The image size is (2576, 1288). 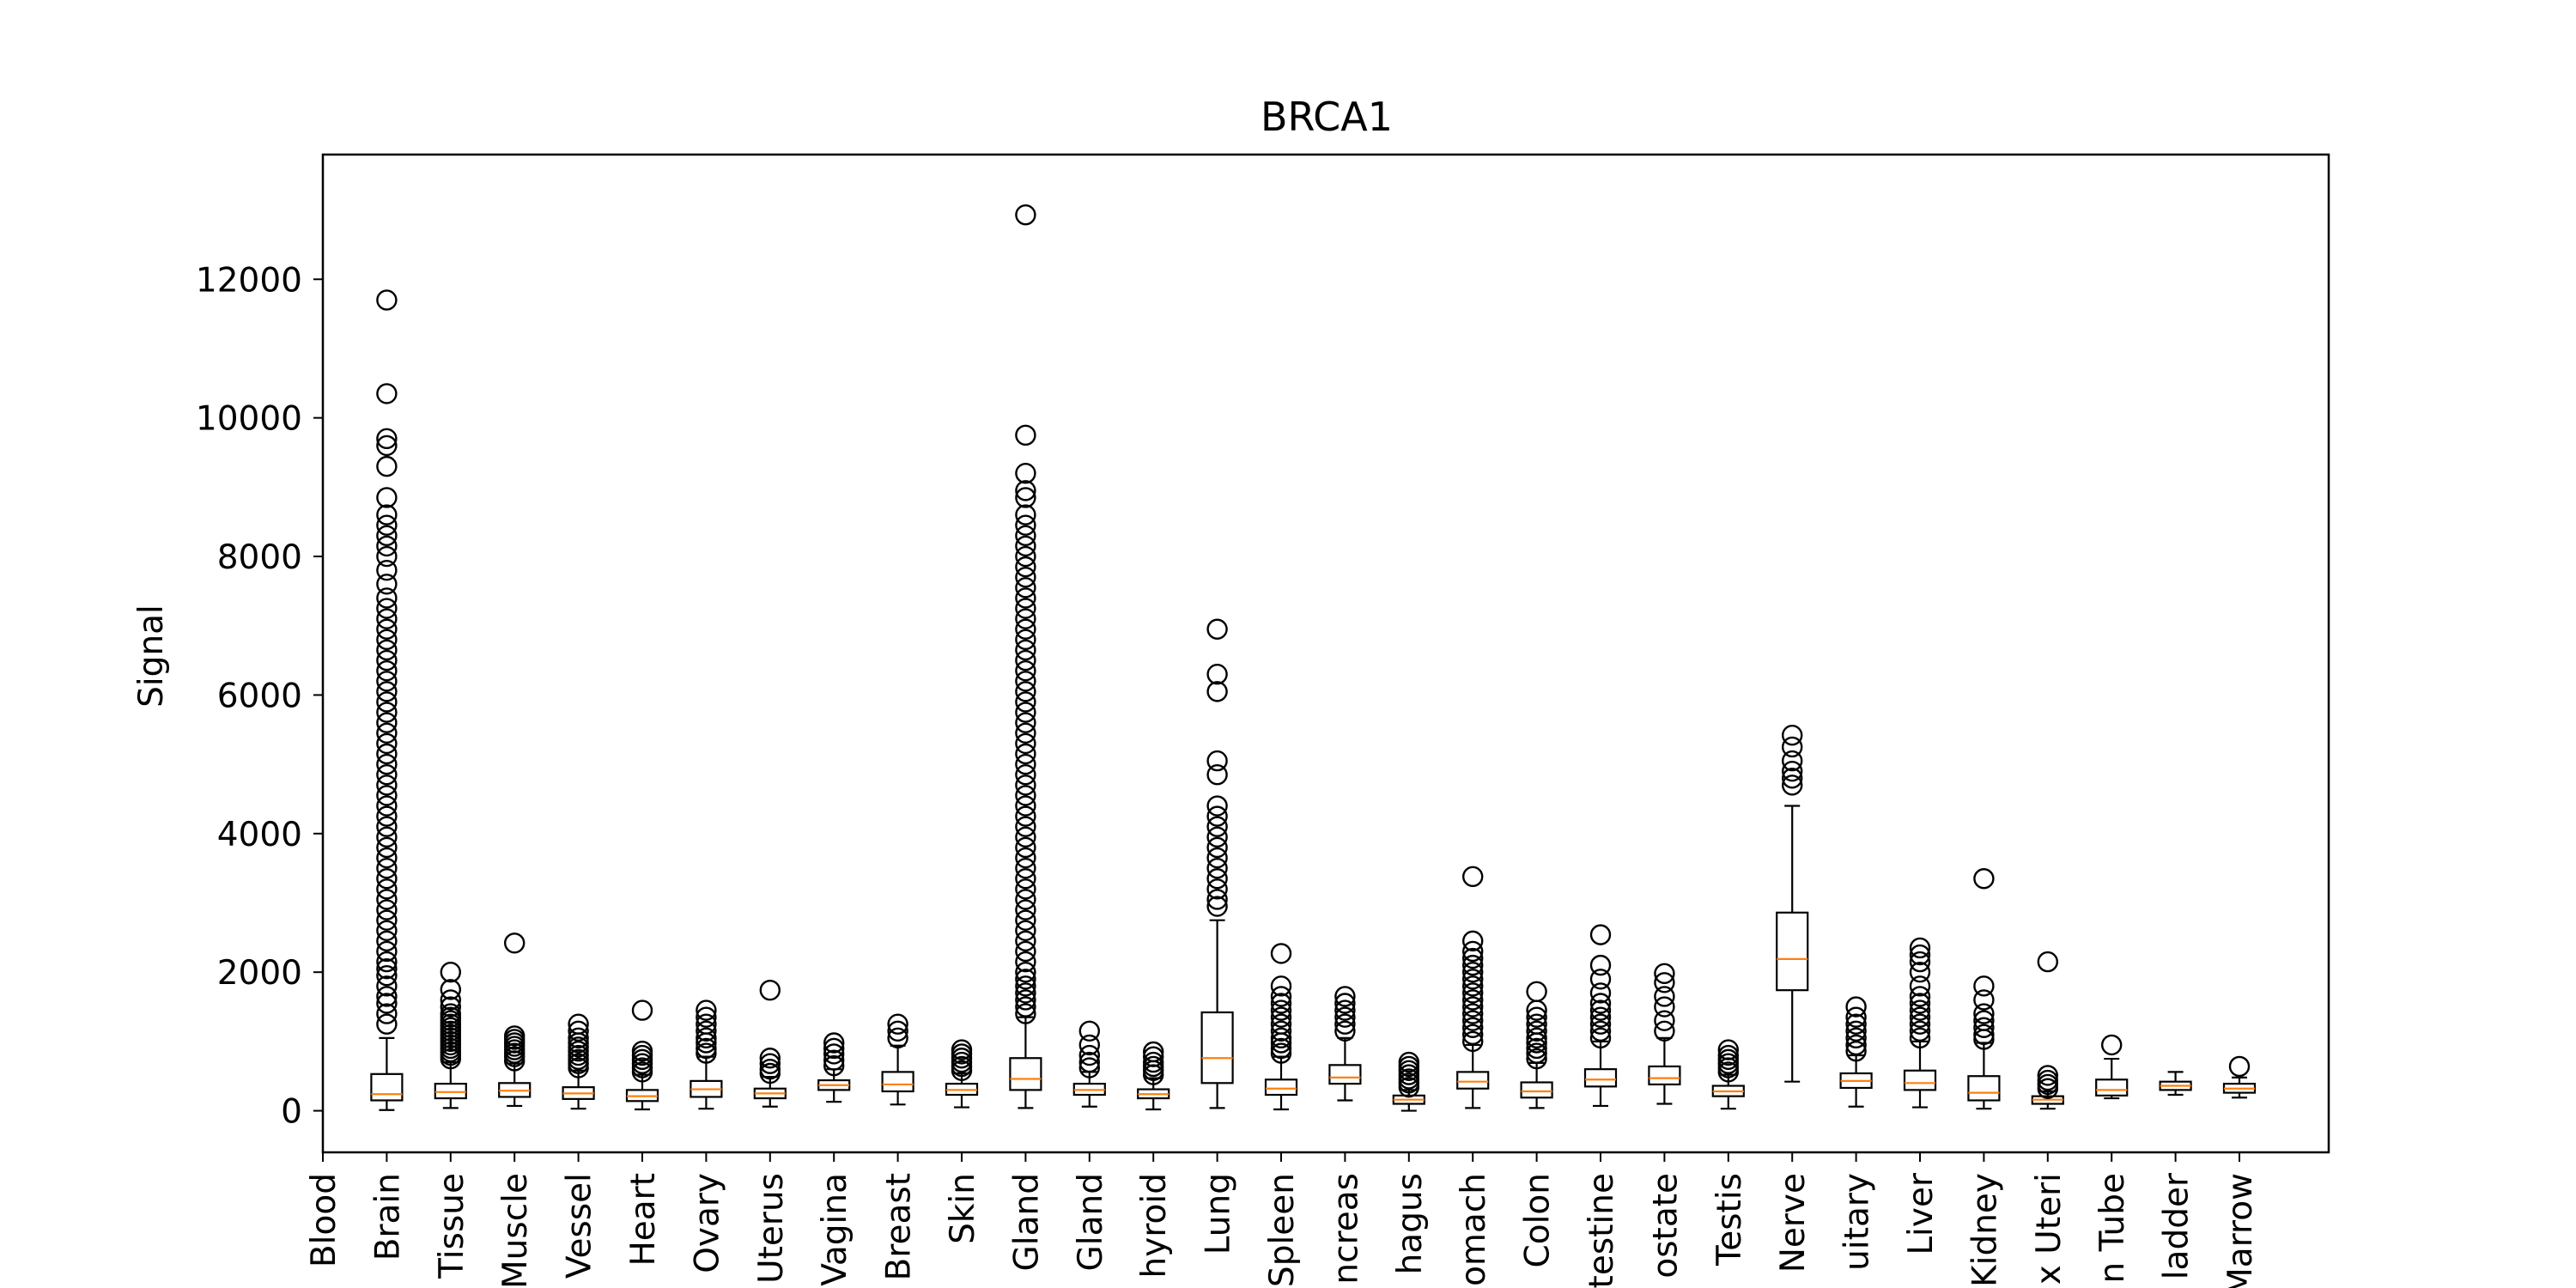 I want to click on x-tick-label: Heart, so click(x=643, y=1220).